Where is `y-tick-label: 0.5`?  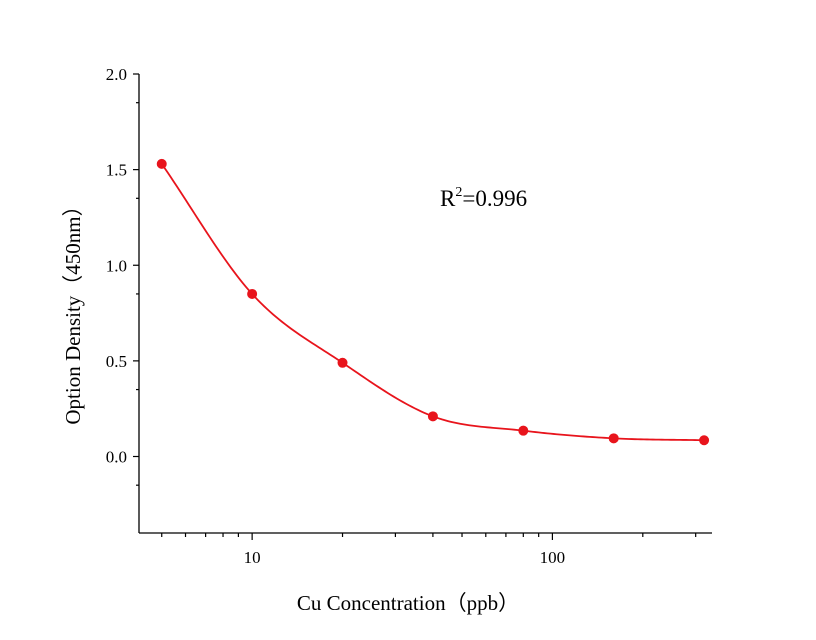 y-tick-label: 0.5 is located at coordinates (116, 361).